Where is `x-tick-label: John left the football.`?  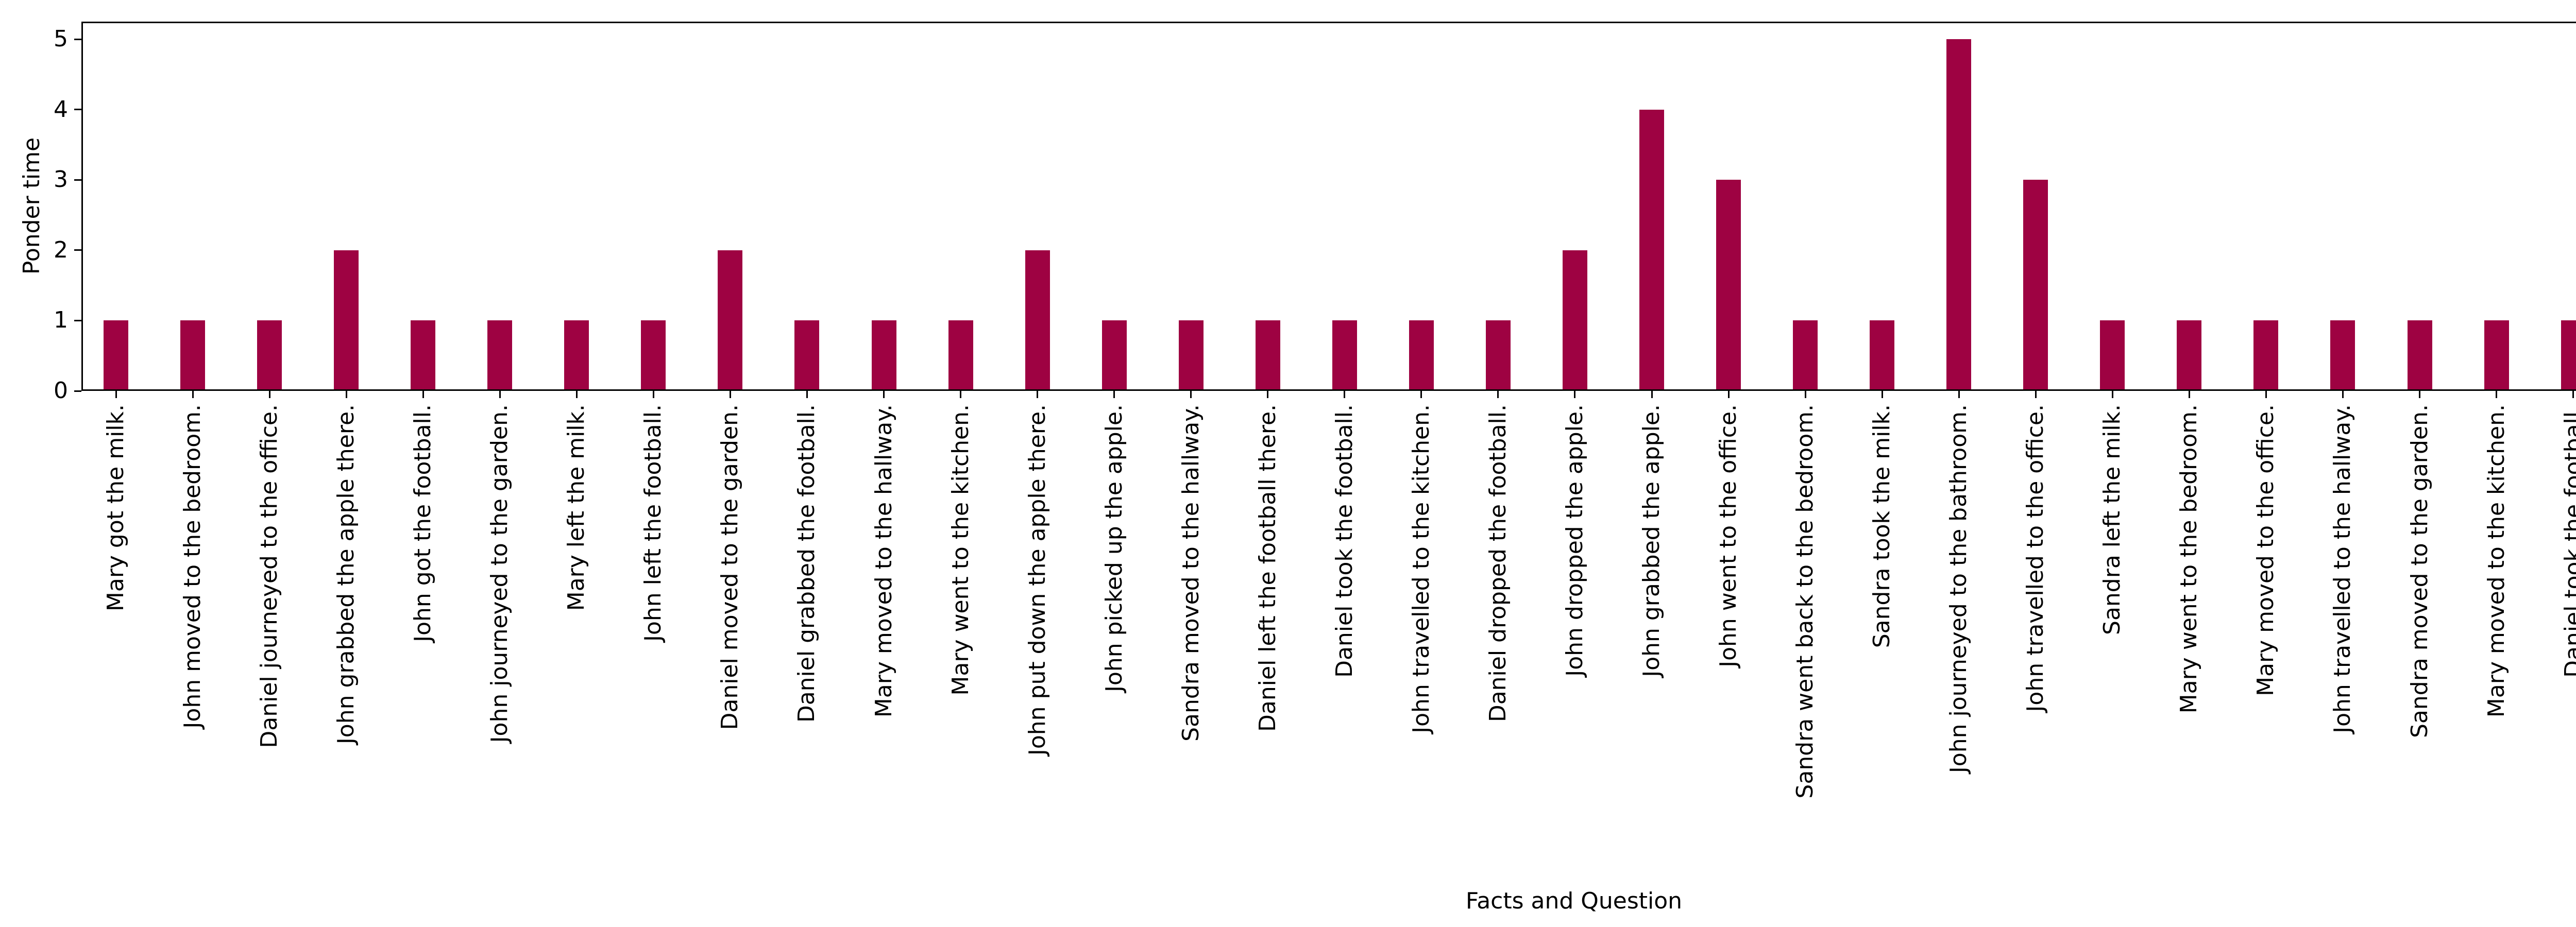
x-tick-label: John left the football. is located at coordinates (653, 523).